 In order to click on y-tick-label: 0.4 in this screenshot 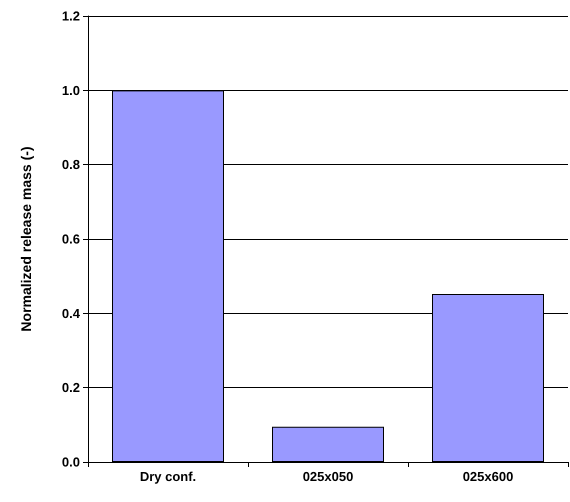, I will do `click(71, 313)`.